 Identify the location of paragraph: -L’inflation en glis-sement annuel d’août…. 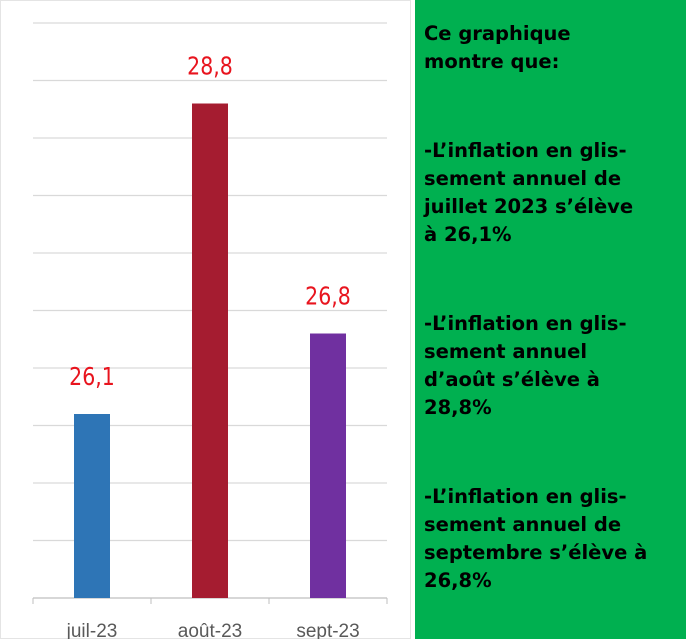
(555, 366).